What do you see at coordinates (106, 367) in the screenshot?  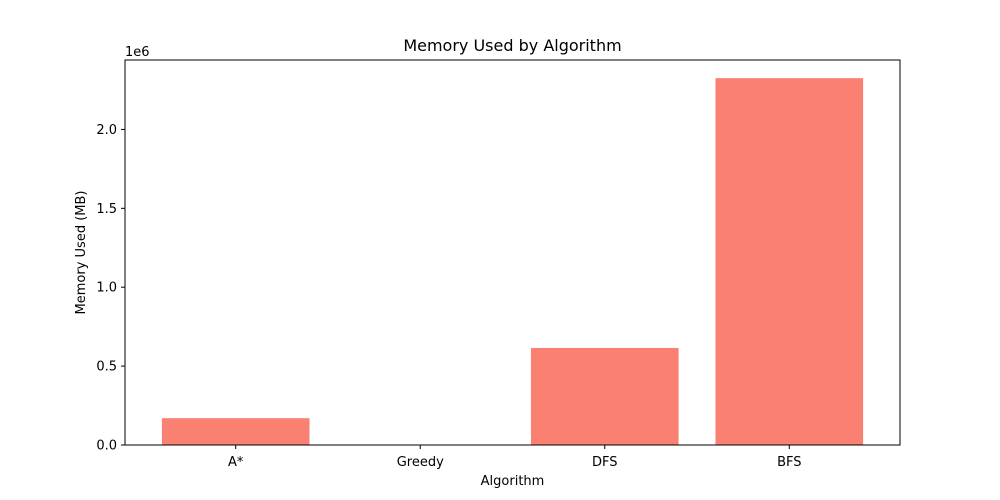 I see `y-tick-label: 0.5` at bounding box center [106, 367].